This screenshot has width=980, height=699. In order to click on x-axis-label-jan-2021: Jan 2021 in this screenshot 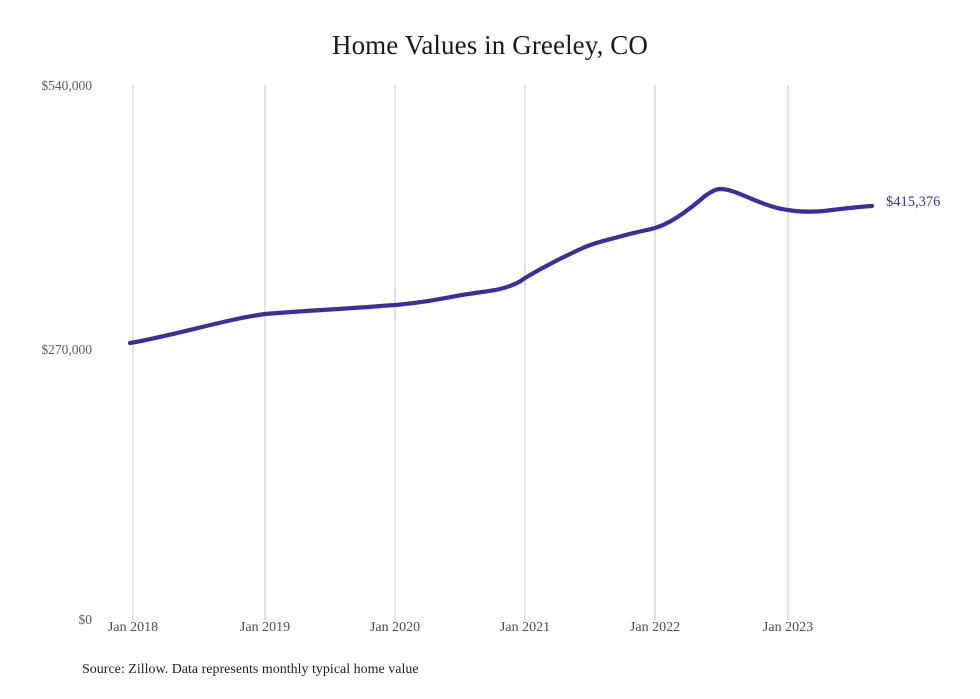, I will do `click(525, 627)`.